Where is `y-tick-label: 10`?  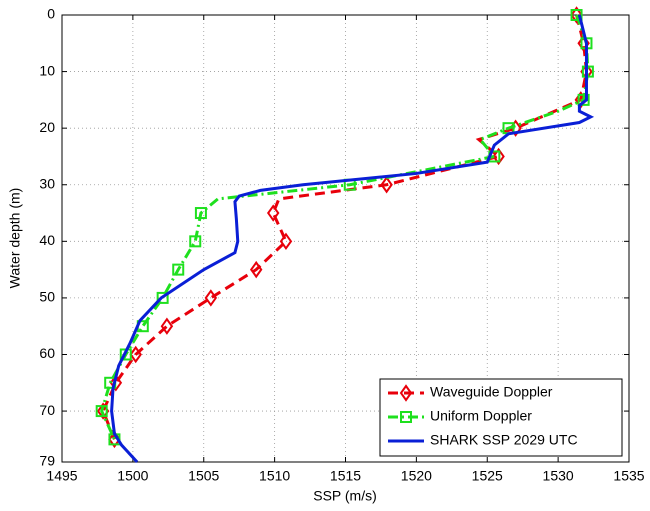
y-tick-label: 10 is located at coordinates (47, 70).